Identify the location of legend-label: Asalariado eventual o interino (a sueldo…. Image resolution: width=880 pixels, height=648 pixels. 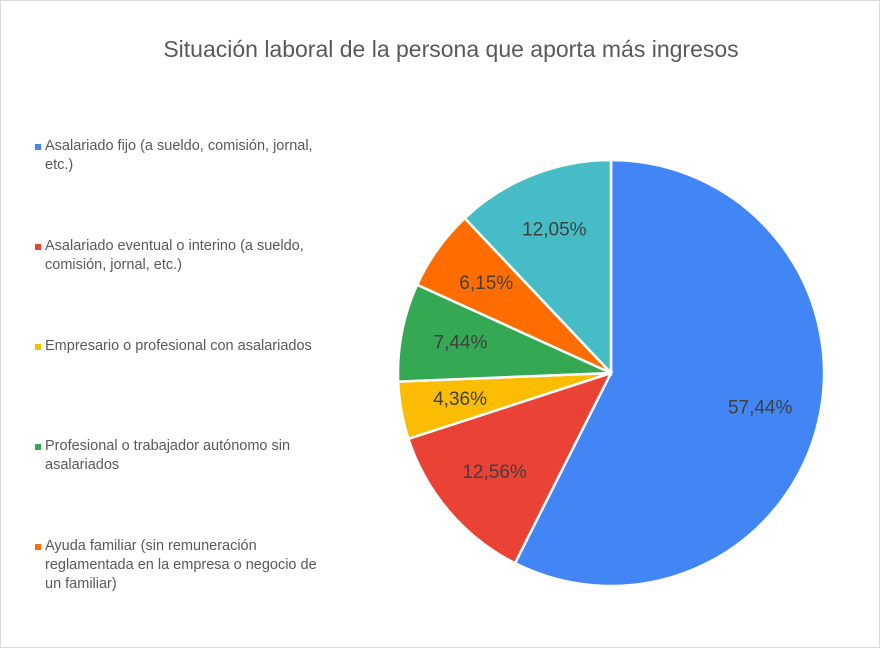
(174, 255).